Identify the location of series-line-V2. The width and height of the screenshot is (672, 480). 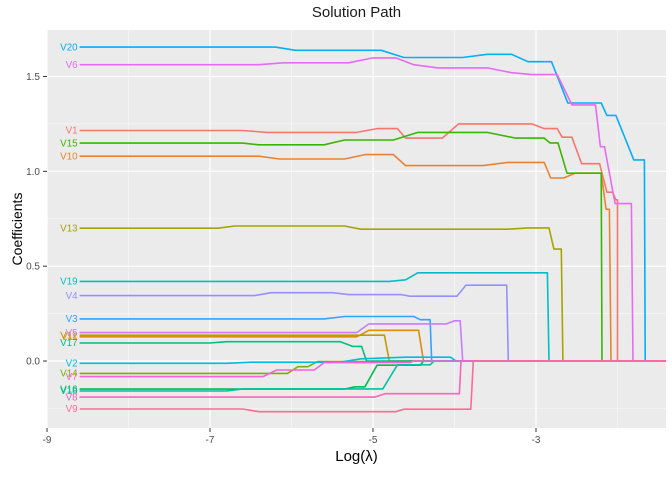
(372, 360).